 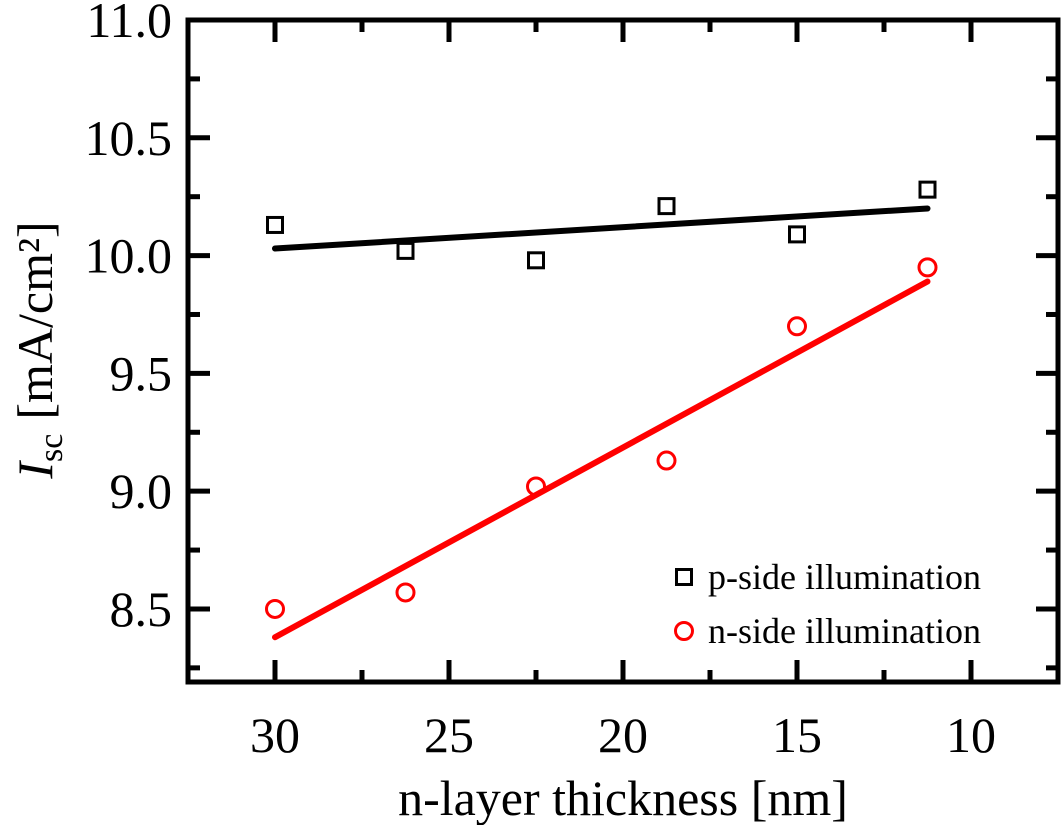 What do you see at coordinates (971, 735) in the screenshot?
I see `x-tick-label: 10` at bounding box center [971, 735].